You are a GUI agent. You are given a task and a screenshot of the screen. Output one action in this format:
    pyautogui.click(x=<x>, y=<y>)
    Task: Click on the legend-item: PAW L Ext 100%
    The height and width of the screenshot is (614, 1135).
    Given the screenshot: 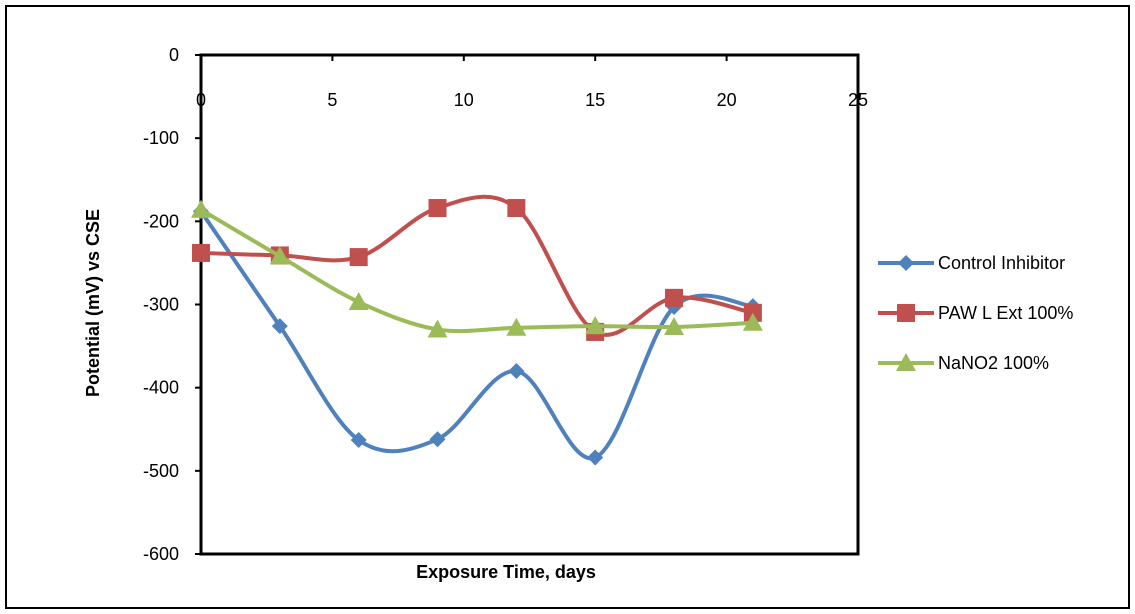 What is the action you would take?
    pyautogui.click(x=975, y=313)
    